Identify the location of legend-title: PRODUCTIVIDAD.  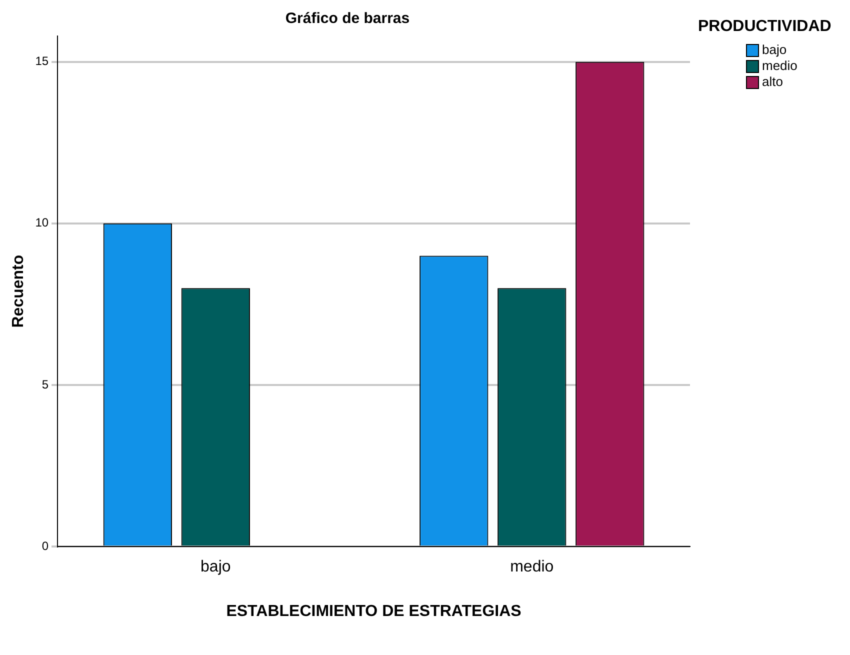
(765, 27).